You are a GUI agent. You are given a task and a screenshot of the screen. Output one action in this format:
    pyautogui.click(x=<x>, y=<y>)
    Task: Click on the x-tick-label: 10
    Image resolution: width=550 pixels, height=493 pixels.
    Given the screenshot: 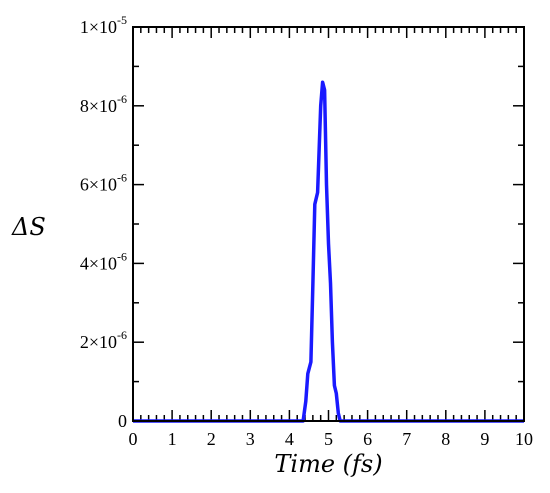 What is the action you would take?
    pyautogui.click(x=524, y=439)
    